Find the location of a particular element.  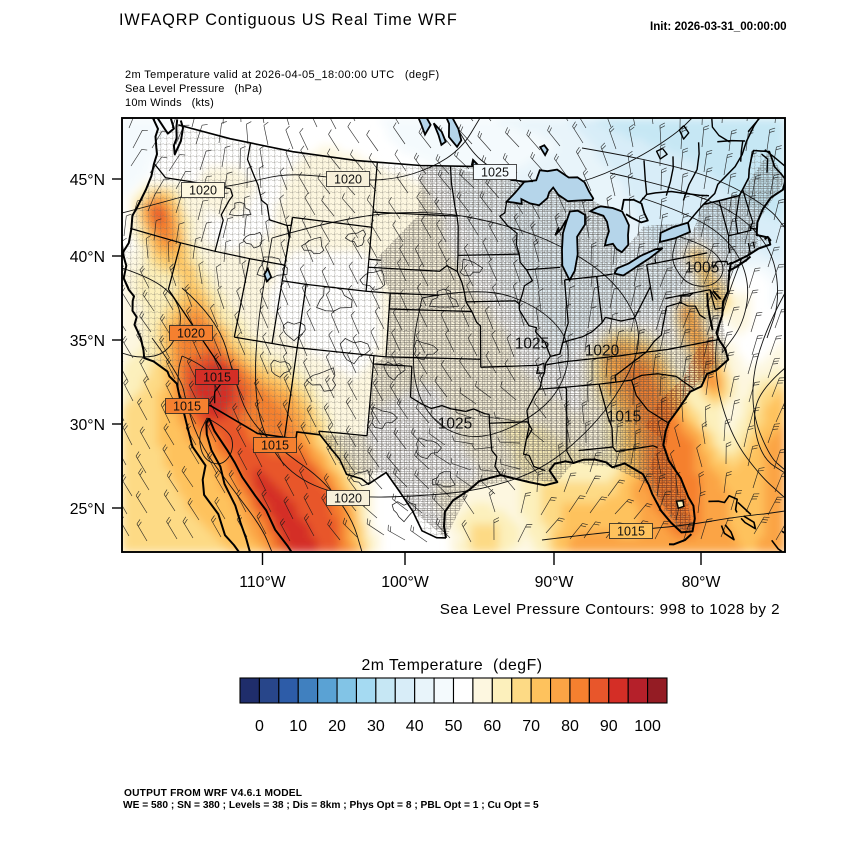

svg-text: 35°N is located at coordinates (87, 341).